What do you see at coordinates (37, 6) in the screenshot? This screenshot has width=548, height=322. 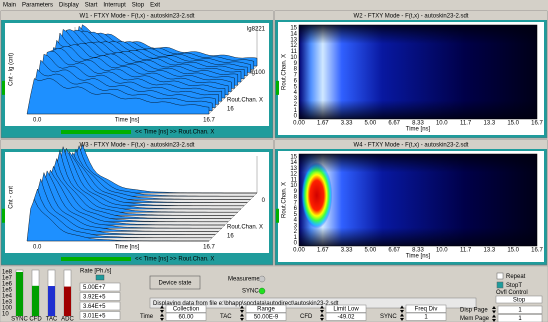 I see `menu-item: Parameters` at bounding box center [37, 6].